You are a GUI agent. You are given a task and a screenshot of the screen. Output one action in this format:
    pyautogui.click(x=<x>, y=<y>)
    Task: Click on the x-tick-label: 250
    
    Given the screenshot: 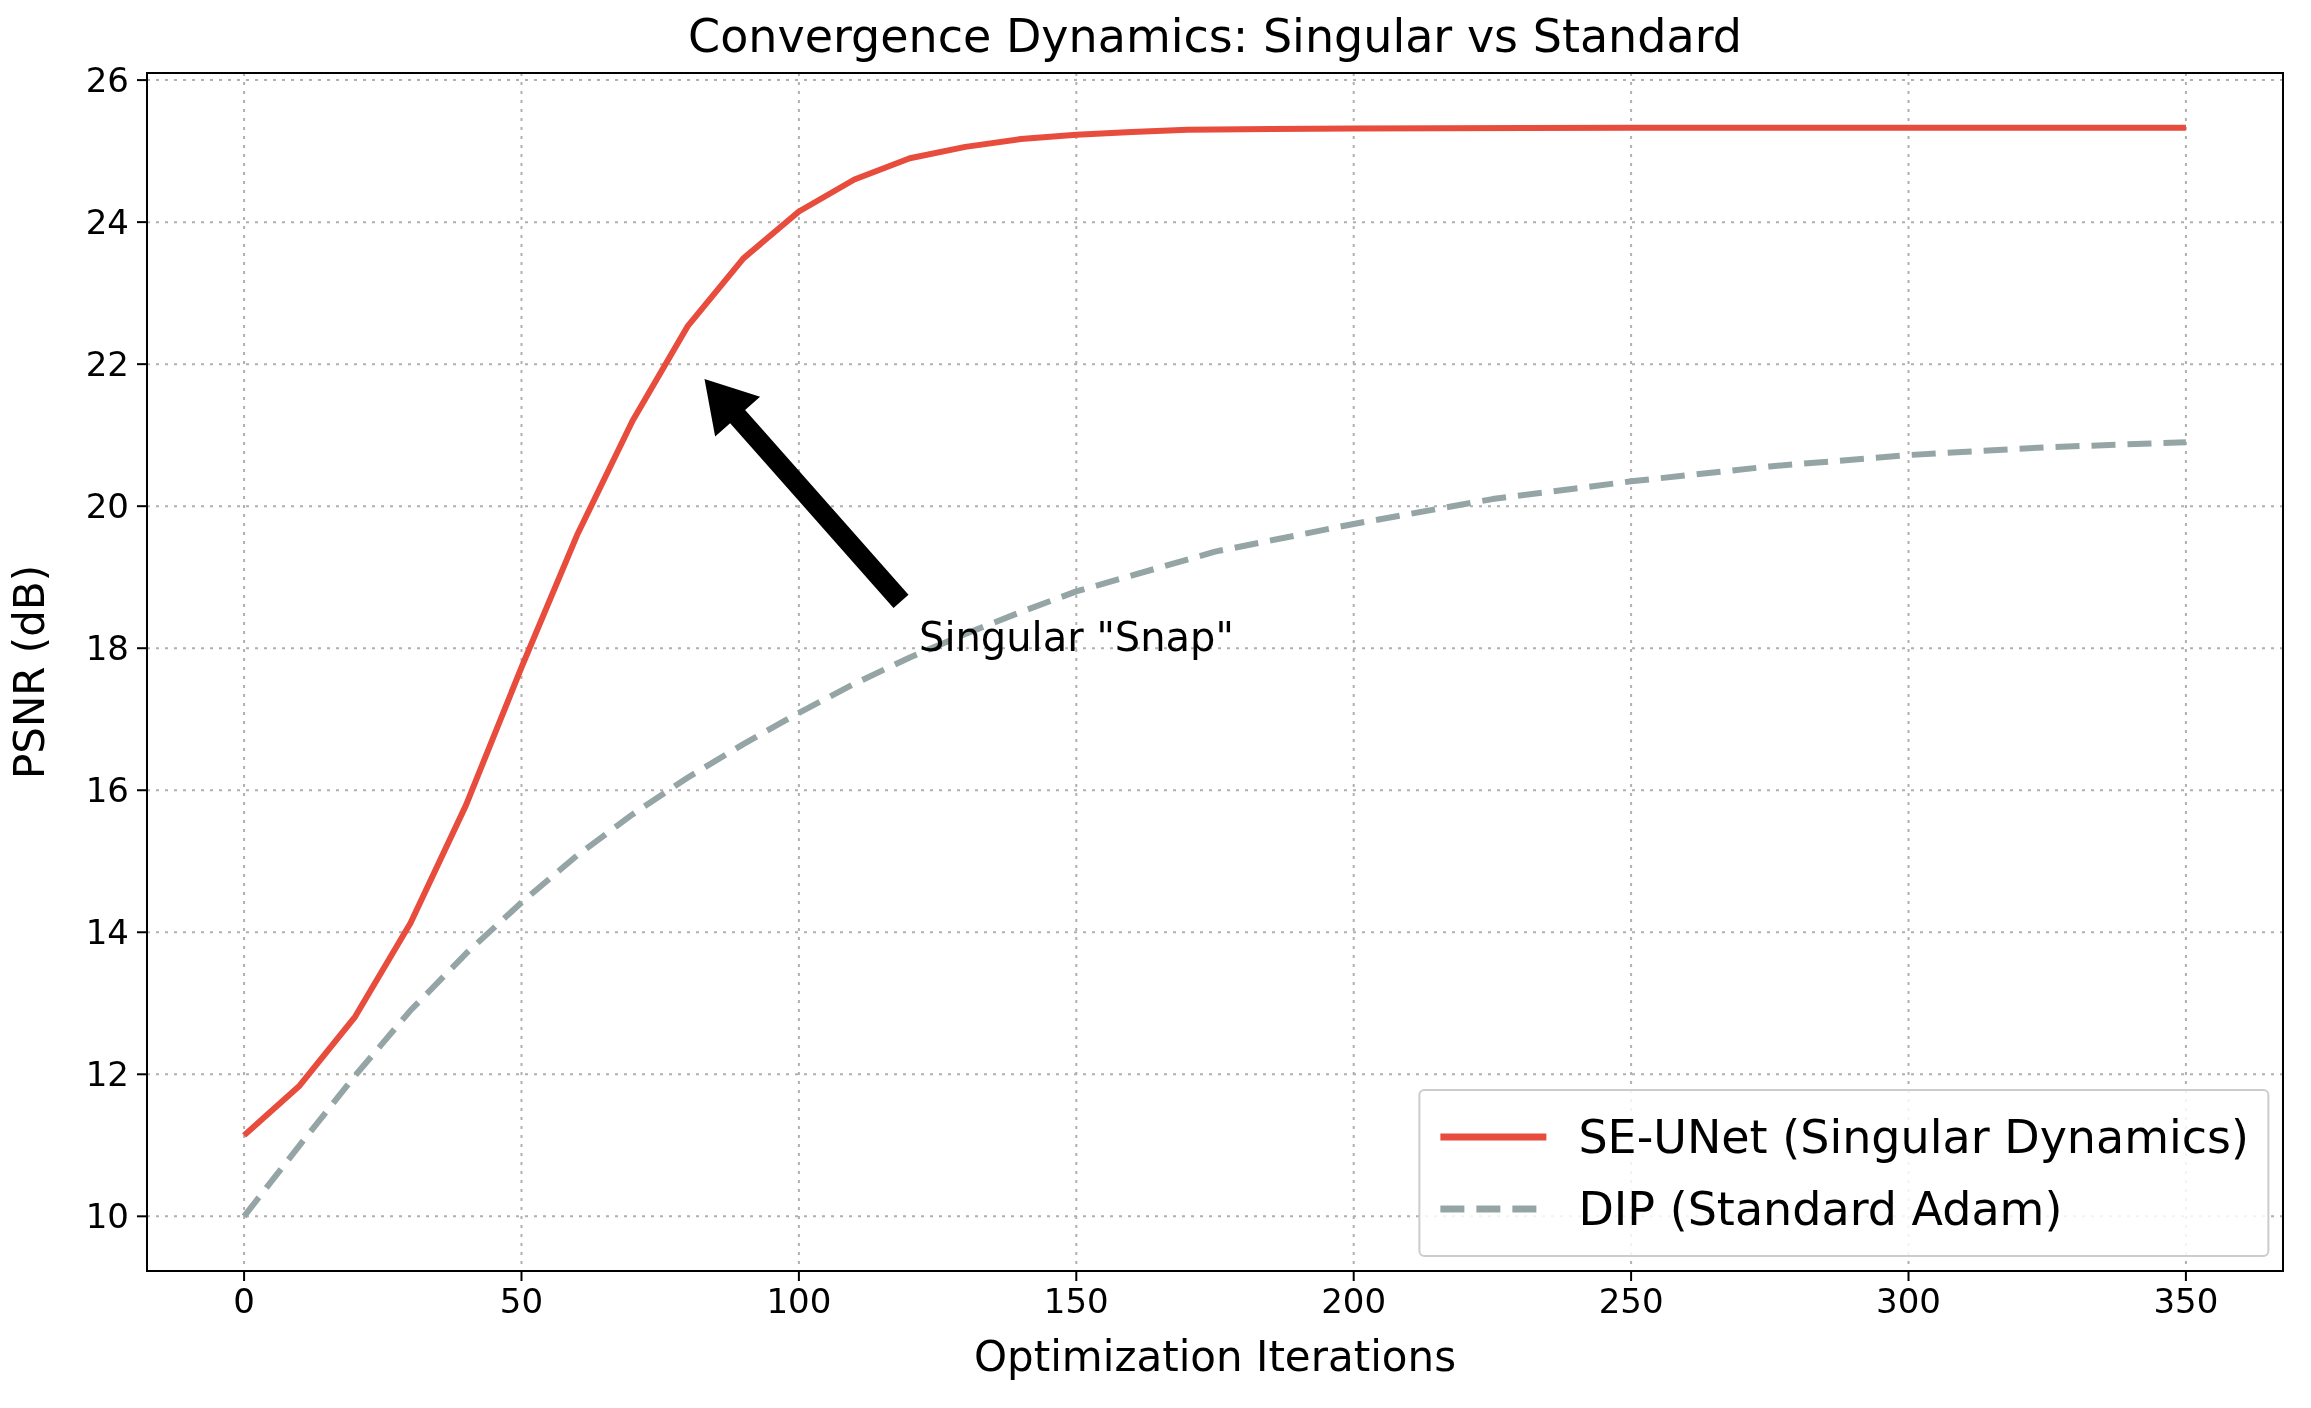 What is the action you would take?
    pyautogui.click(x=1631, y=1301)
    